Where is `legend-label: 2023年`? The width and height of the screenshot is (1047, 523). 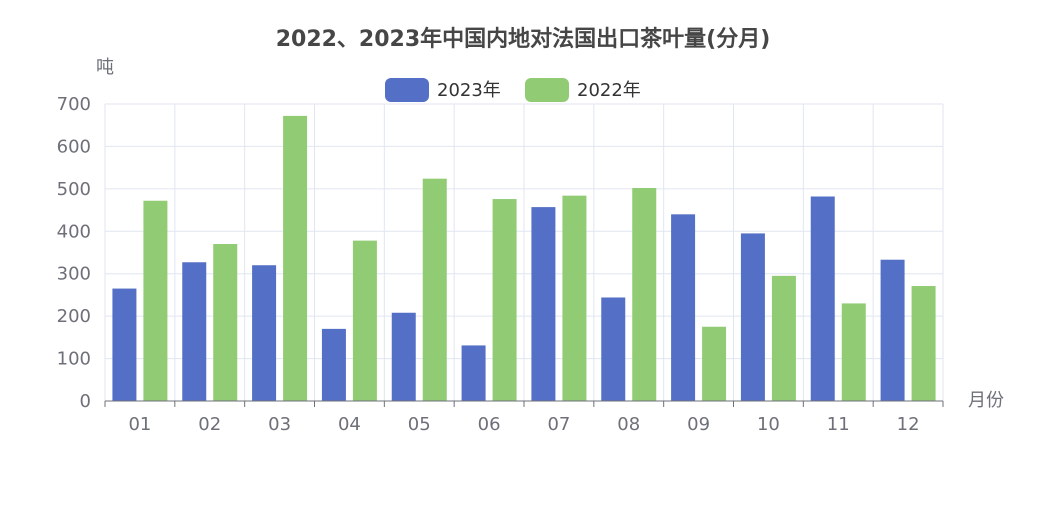
legend-label: 2023年 is located at coordinates (469, 90).